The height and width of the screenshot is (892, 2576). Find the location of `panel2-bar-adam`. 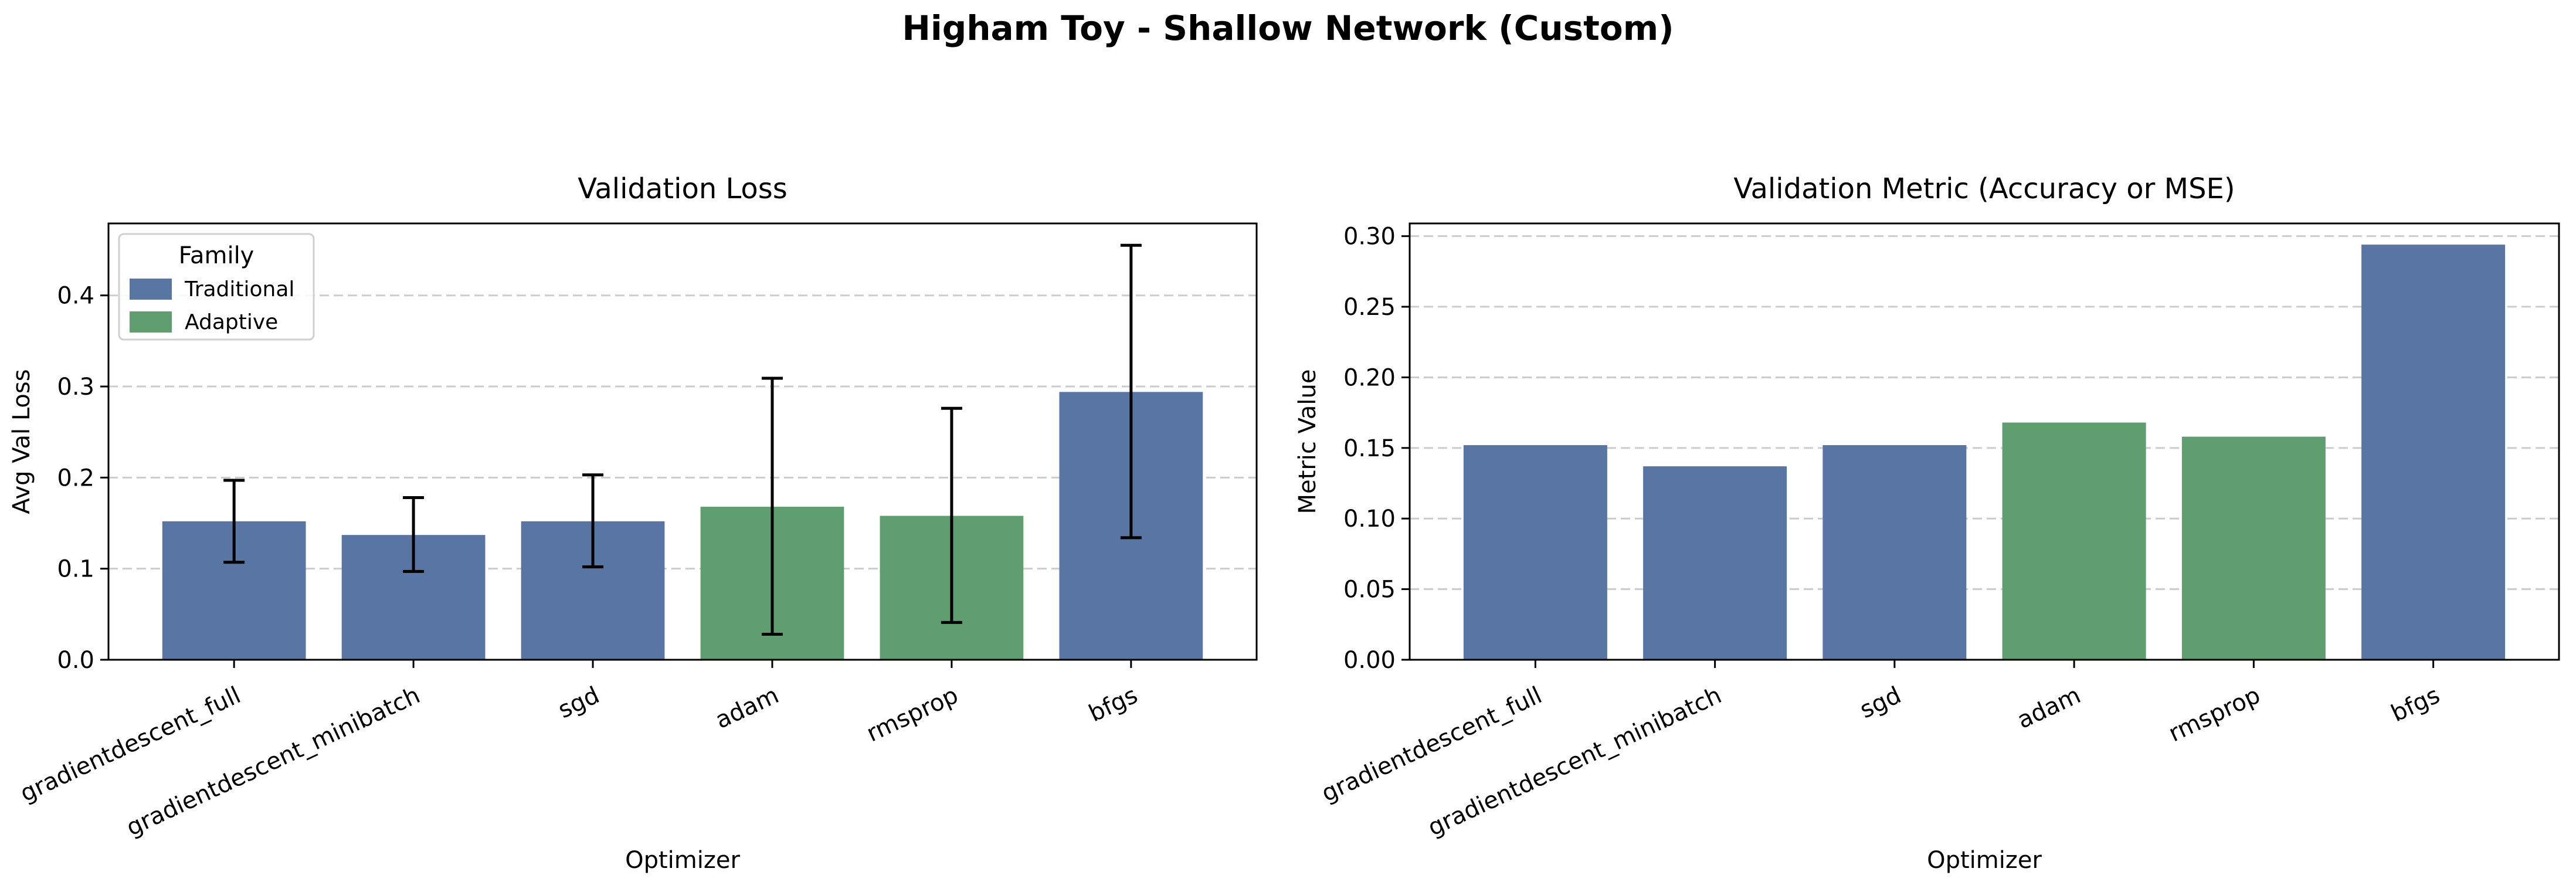

panel2-bar-adam is located at coordinates (2074, 541).